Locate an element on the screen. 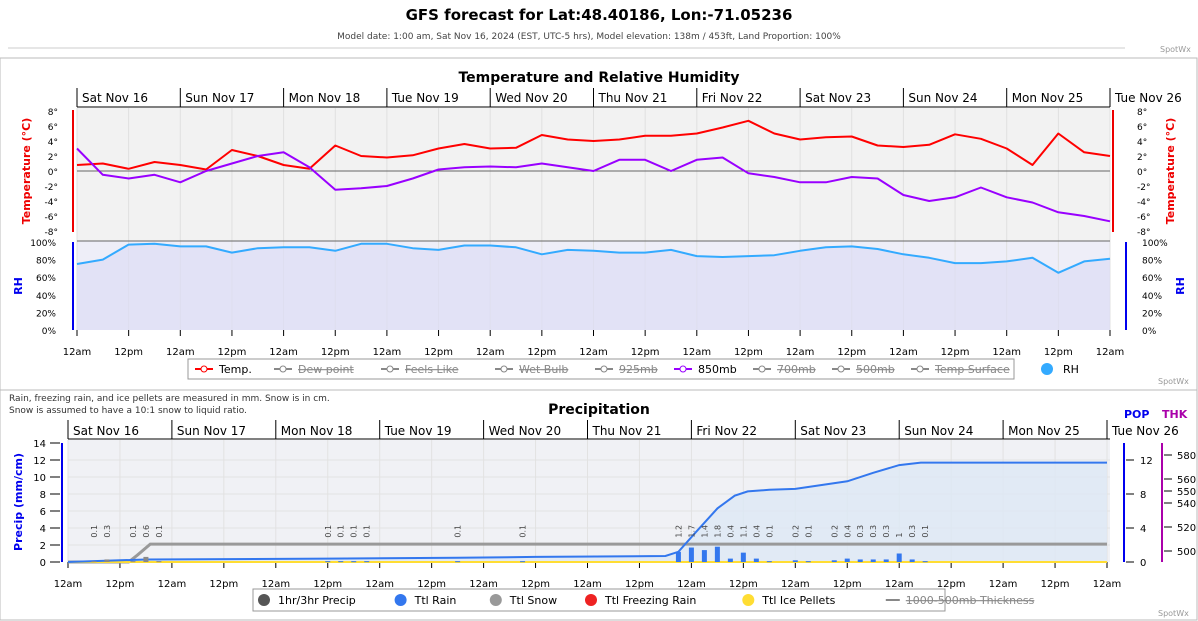 The height and width of the screenshot is (621, 1198). legend-item-9: RH is located at coordinates (1071, 369).